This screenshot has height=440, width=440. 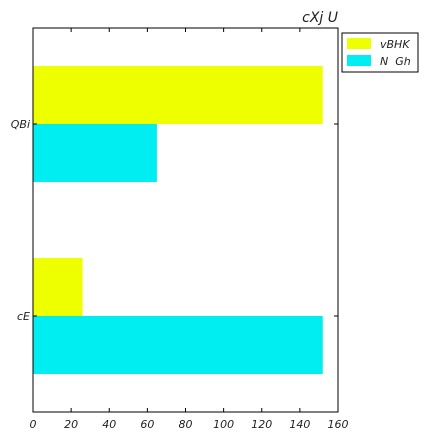 What do you see at coordinates (395, 61) in the screenshot?
I see `legend-label-ngh: N Gh` at bounding box center [395, 61].